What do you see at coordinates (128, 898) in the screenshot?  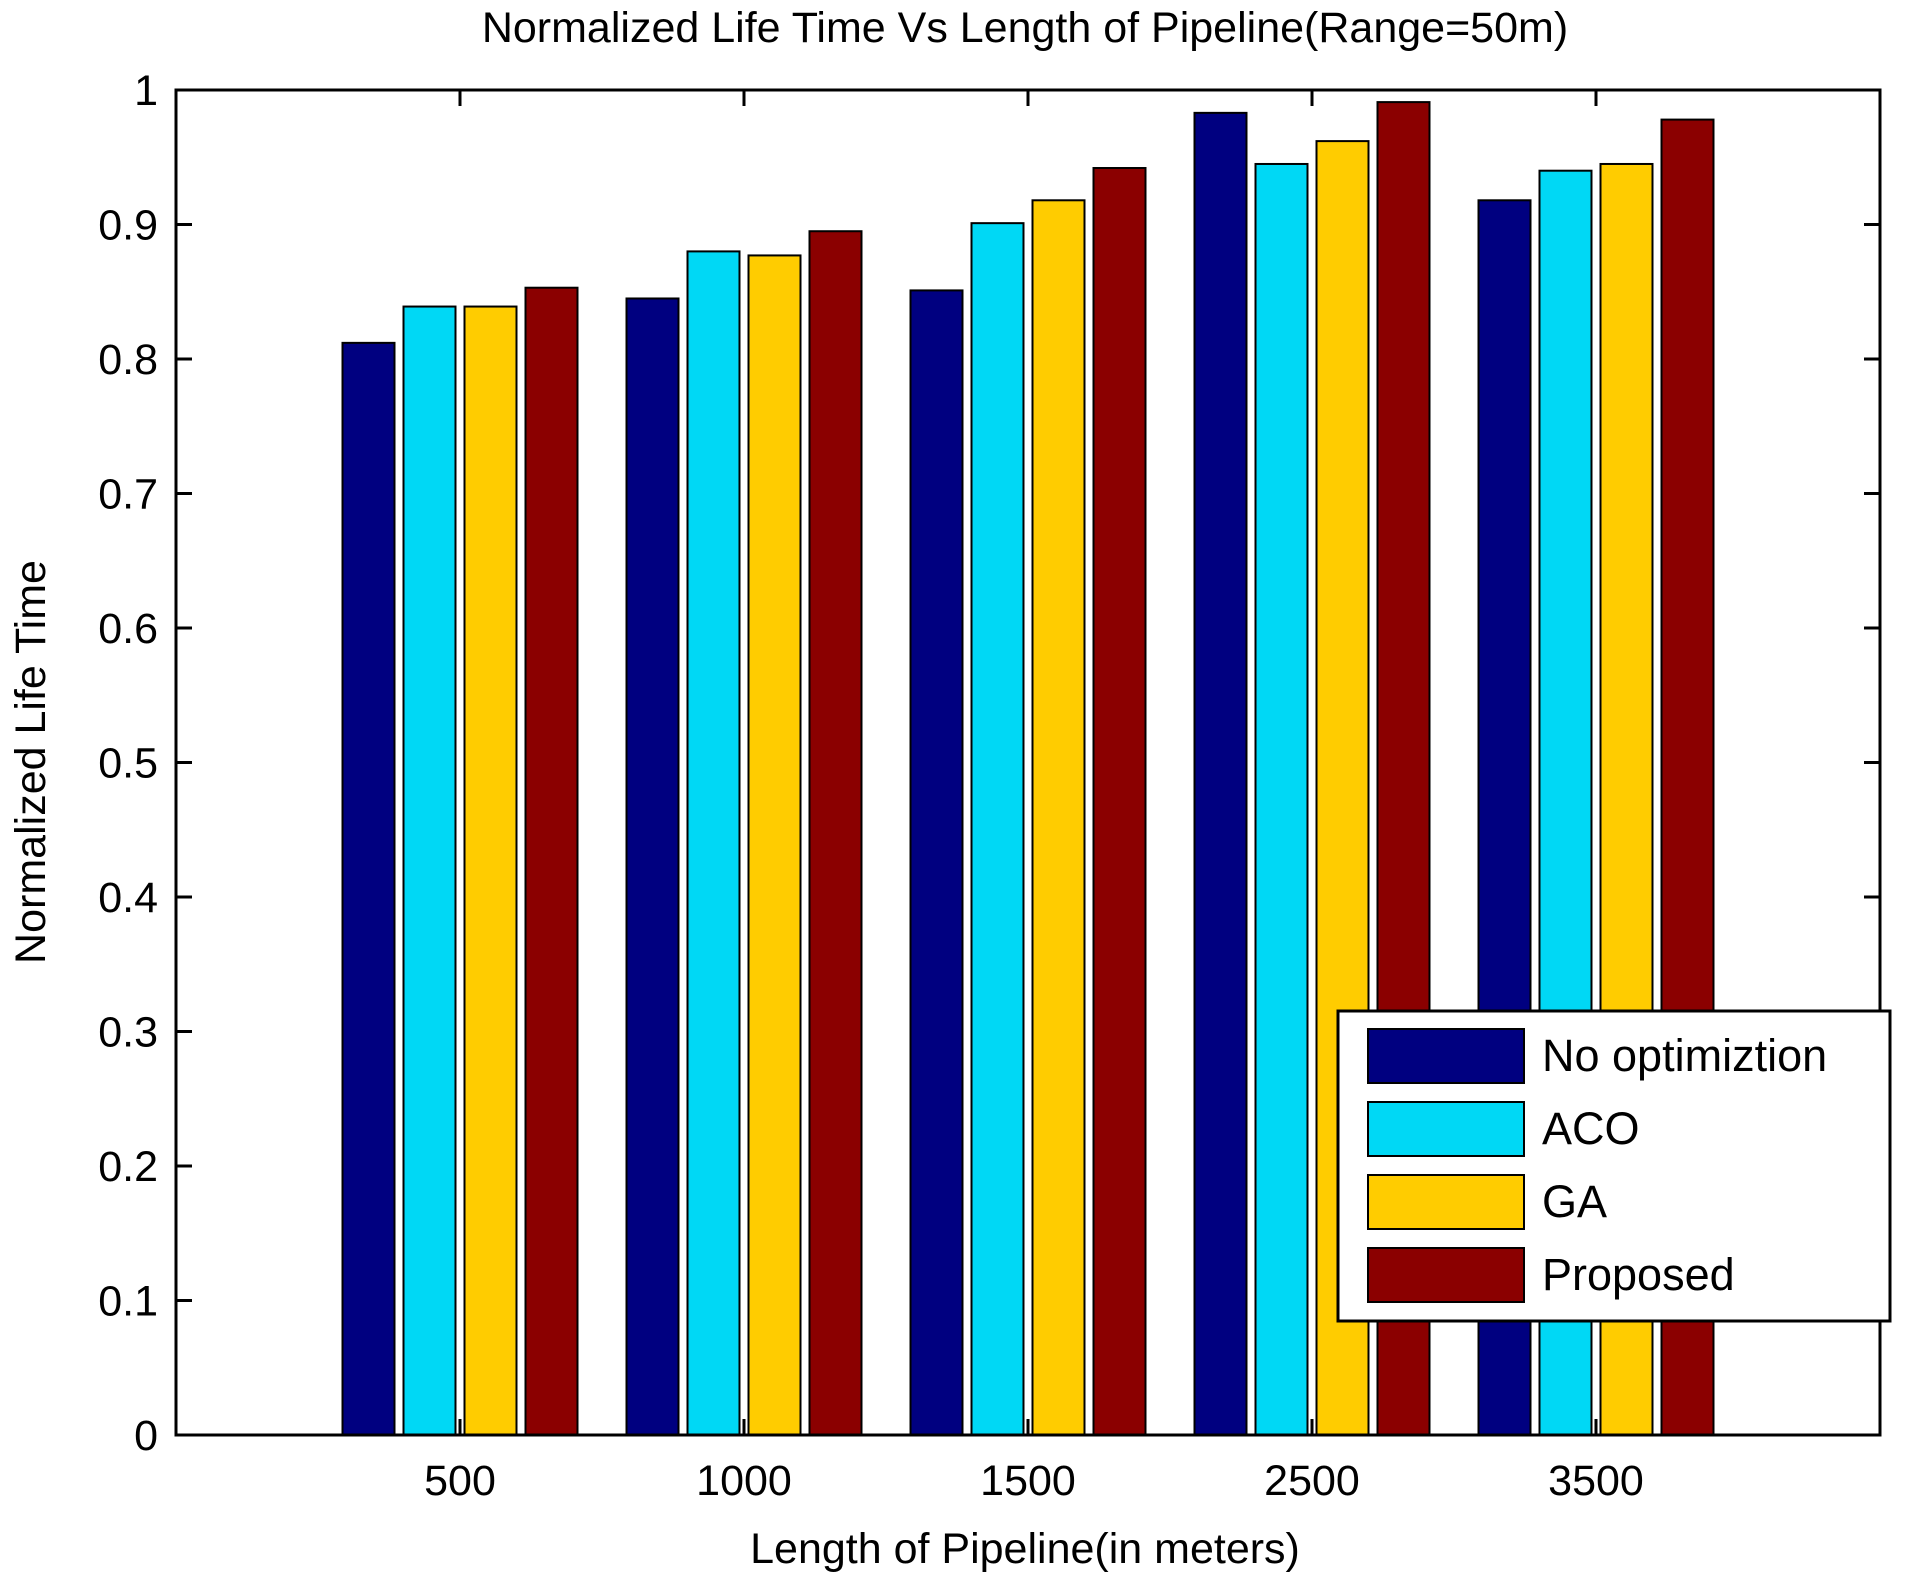 I see `y-tick-label: 0.4` at bounding box center [128, 898].